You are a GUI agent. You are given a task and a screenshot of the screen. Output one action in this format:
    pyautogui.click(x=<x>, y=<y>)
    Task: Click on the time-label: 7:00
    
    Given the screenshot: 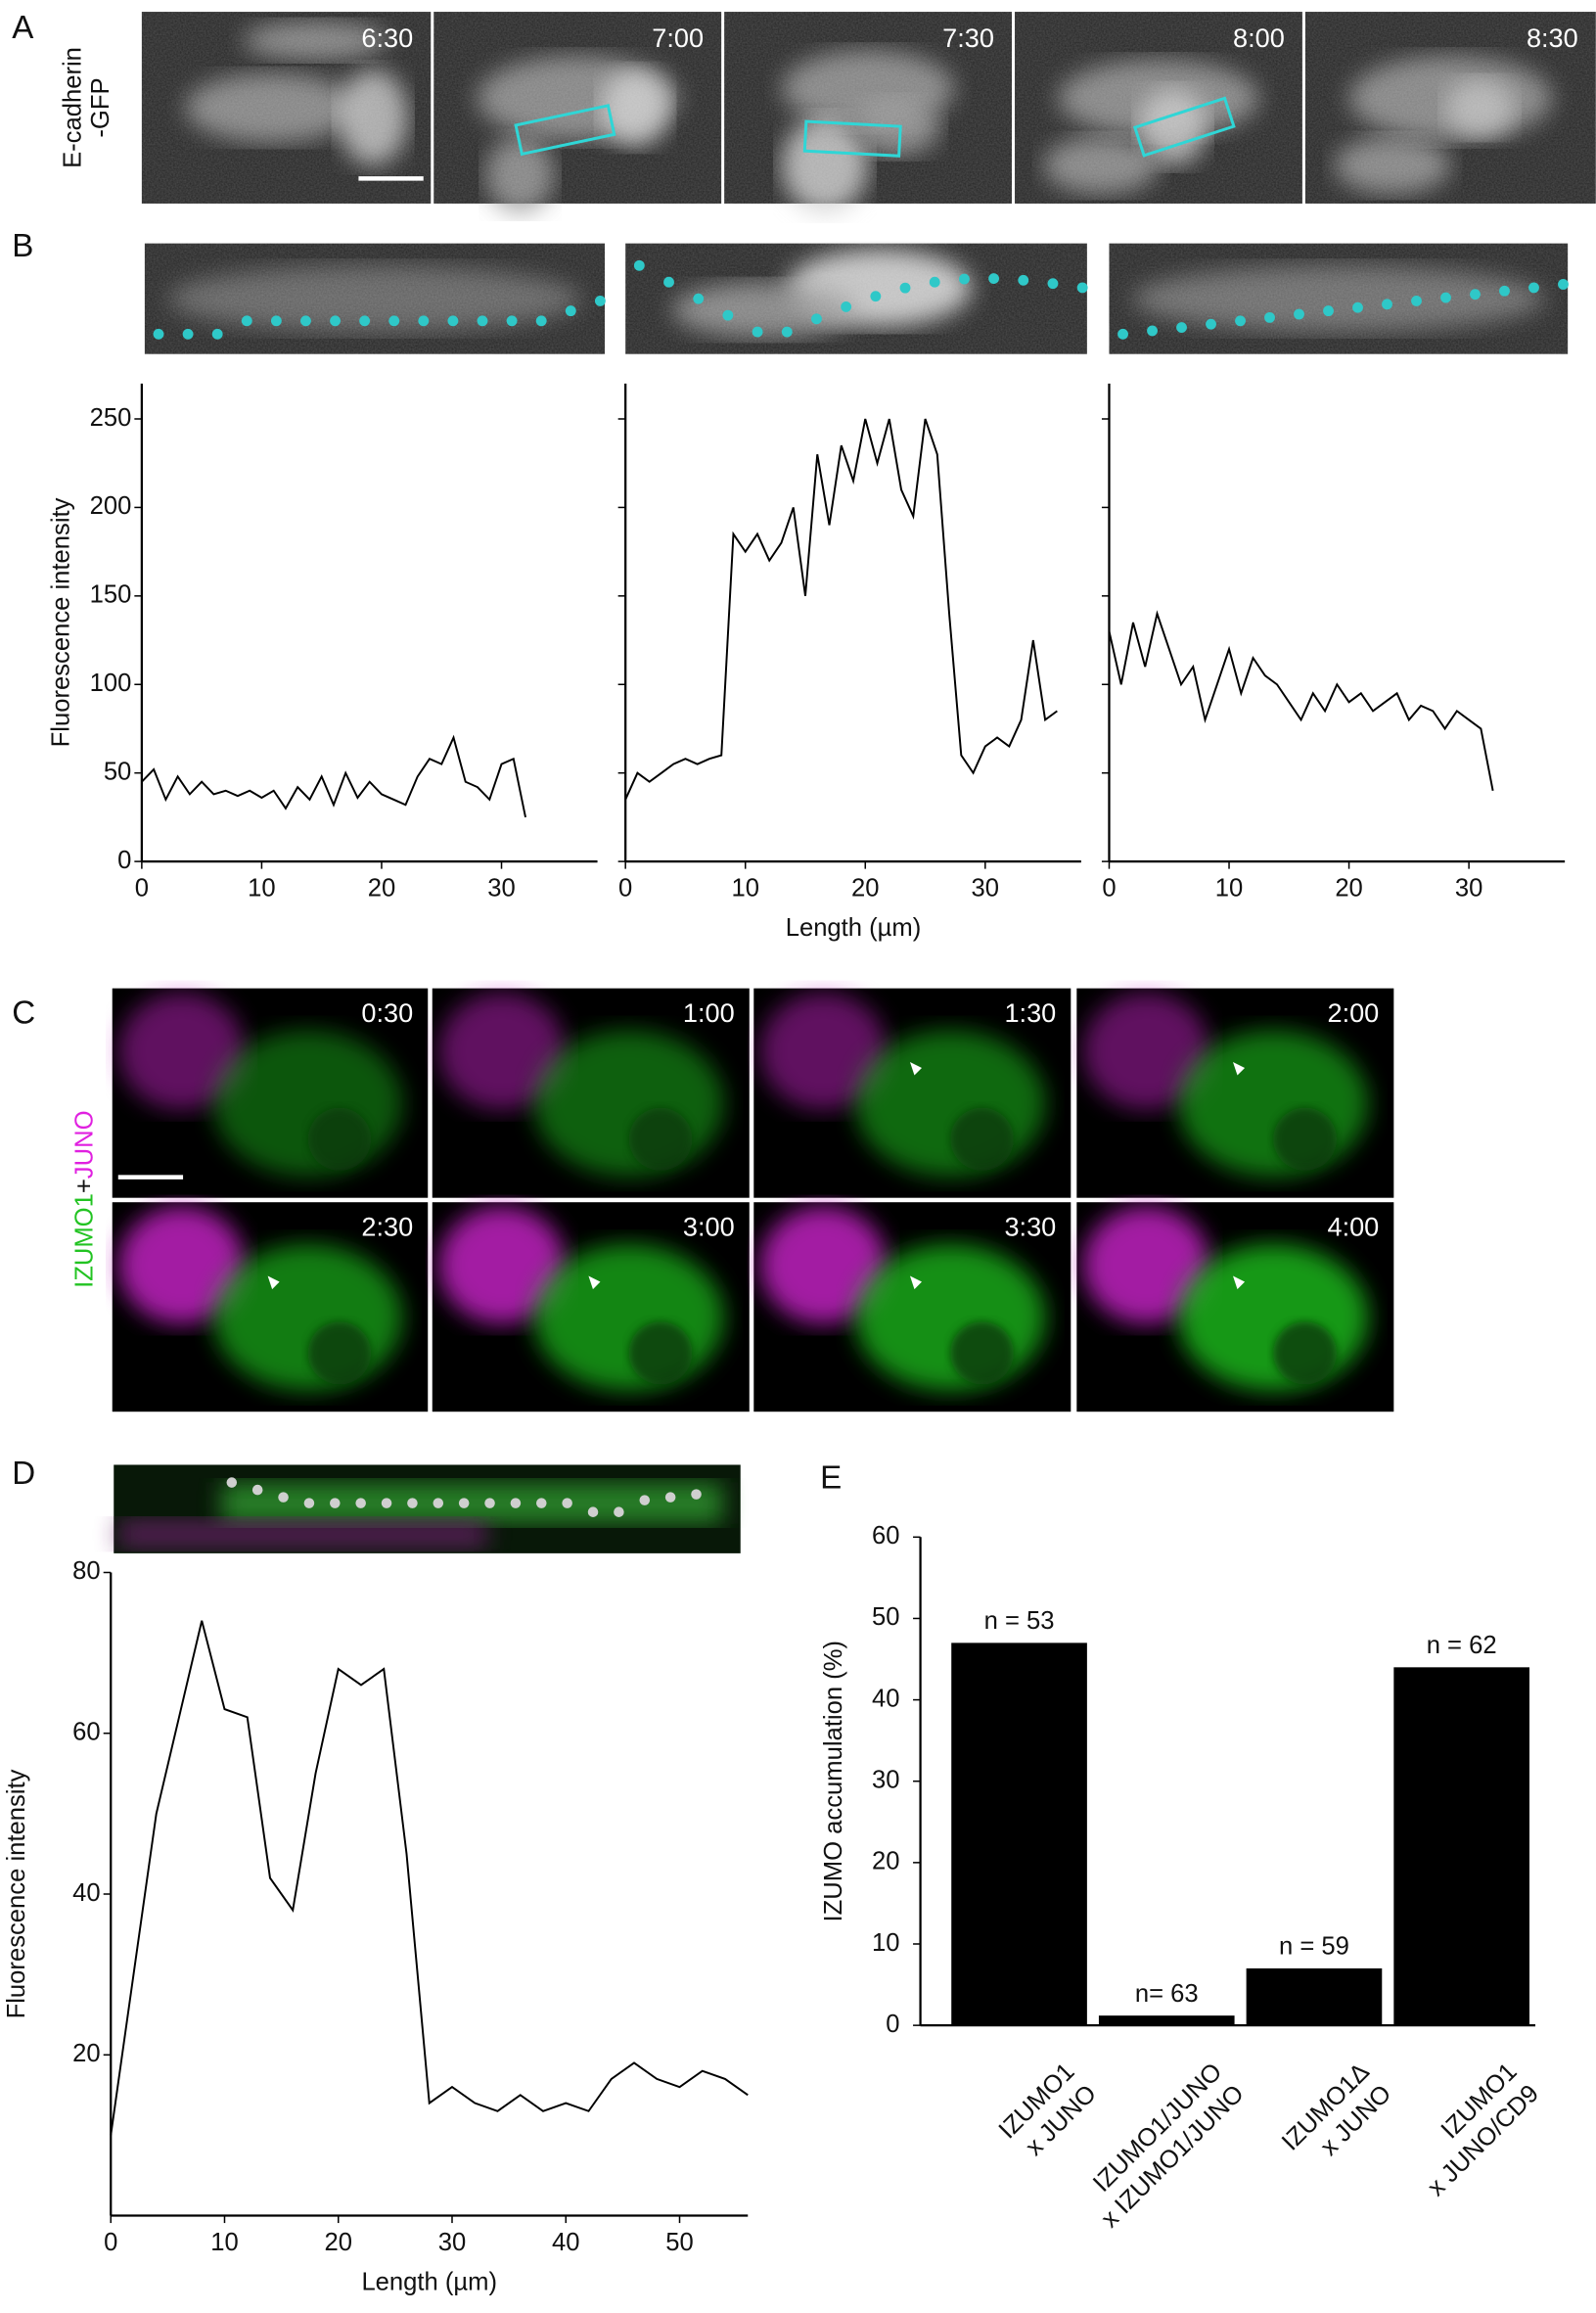 What is the action you would take?
    pyautogui.click(x=678, y=38)
    